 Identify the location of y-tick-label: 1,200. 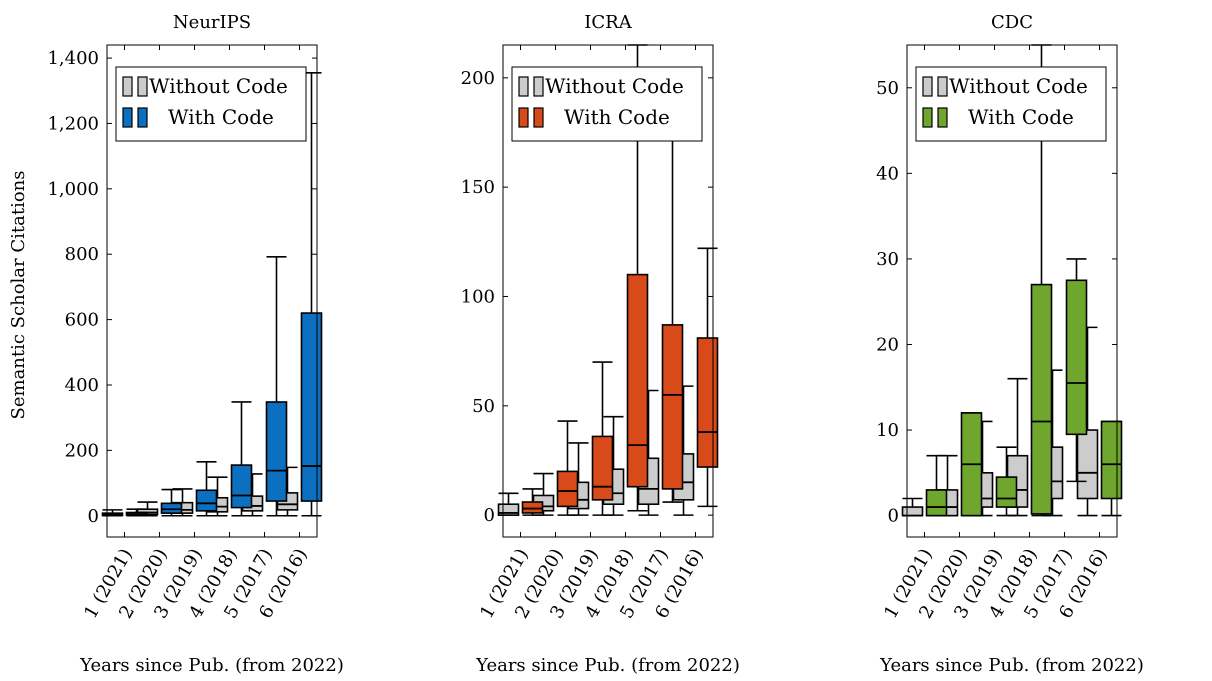
(73, 123).